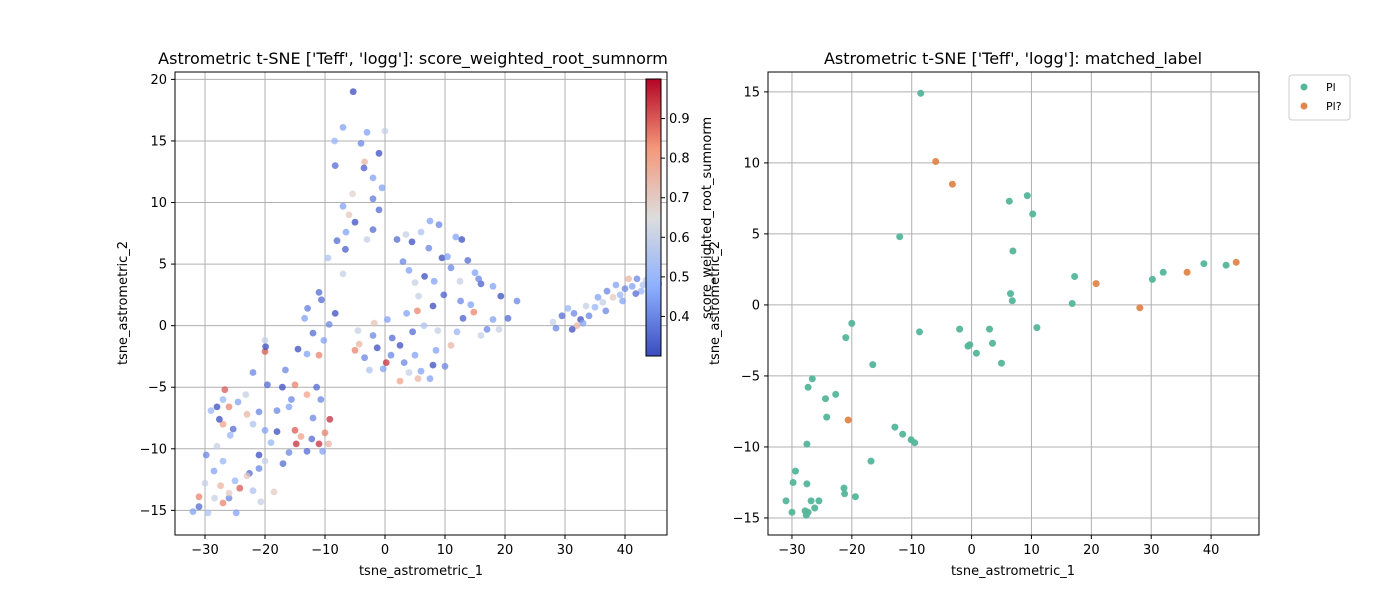 The image size is (1400, 600). Describe the element at coordinates (421, 571) in the screenshot. I see `left-x-axis-label: tsne_astrometric_1` at that location.